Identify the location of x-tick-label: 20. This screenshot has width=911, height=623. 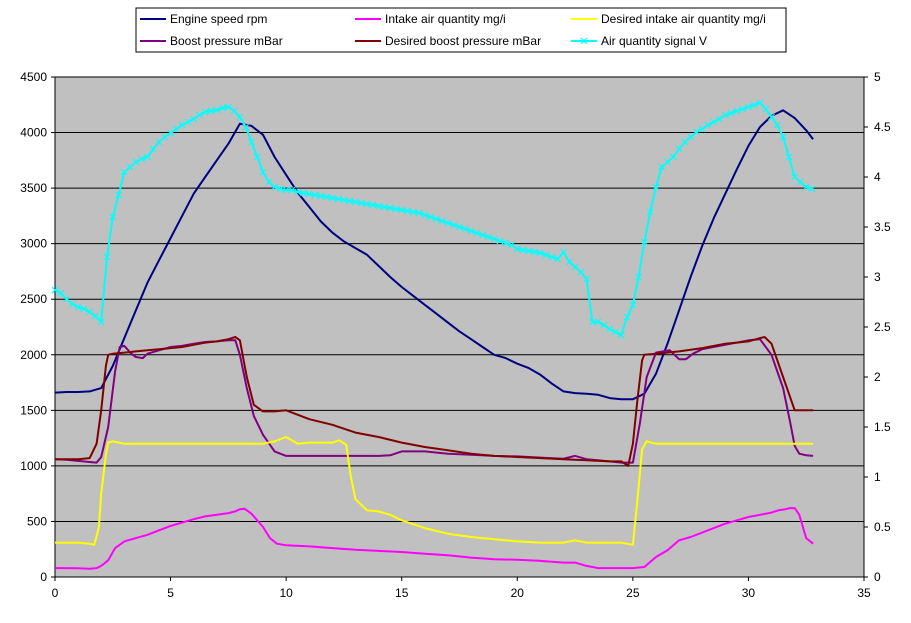
(518, 593).